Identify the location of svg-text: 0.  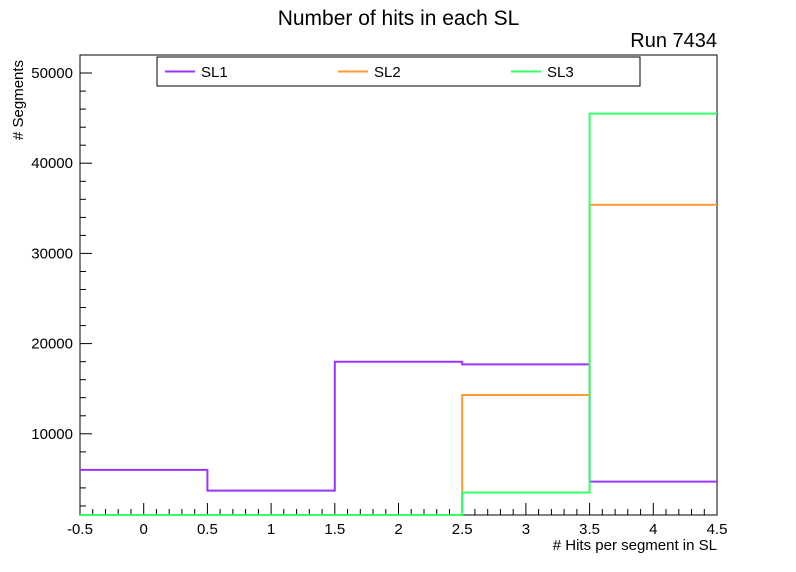
(144, 529).